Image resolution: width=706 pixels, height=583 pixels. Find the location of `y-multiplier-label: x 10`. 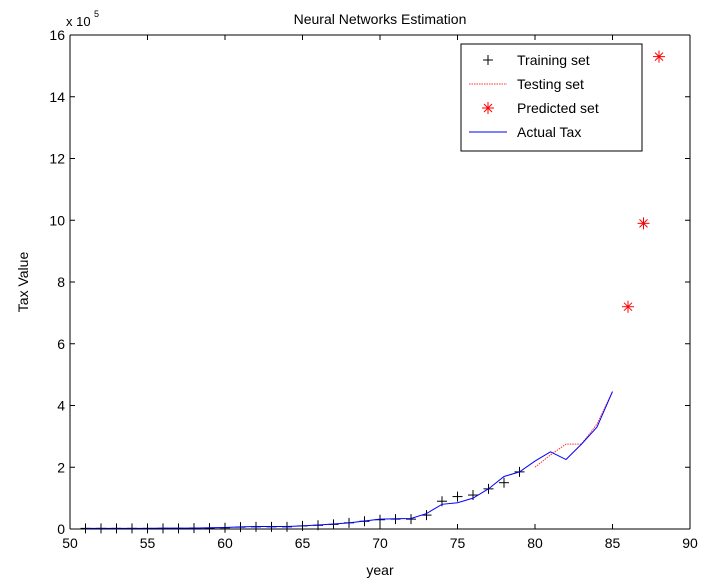

y-multiplier-label: x 10 is located at coordinates (78, 21).